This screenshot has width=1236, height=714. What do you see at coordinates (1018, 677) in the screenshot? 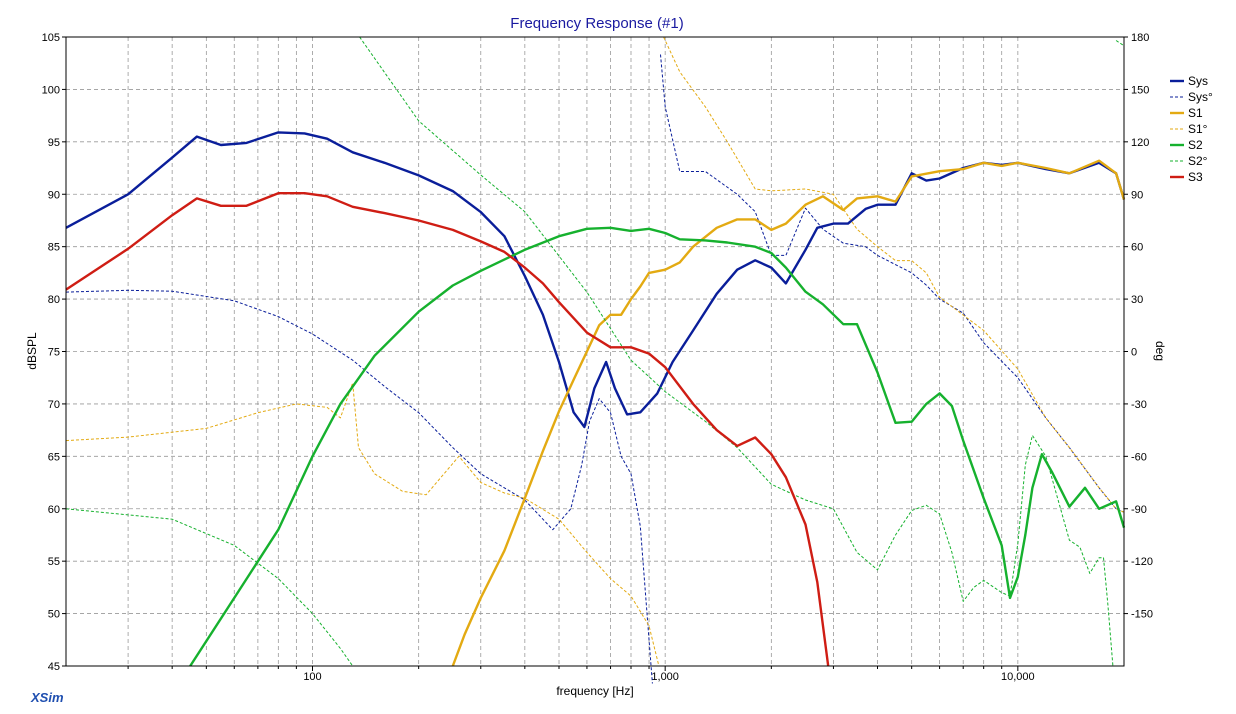
I see `x-tick-label: 10,000` at bounding box center [1018, 677].